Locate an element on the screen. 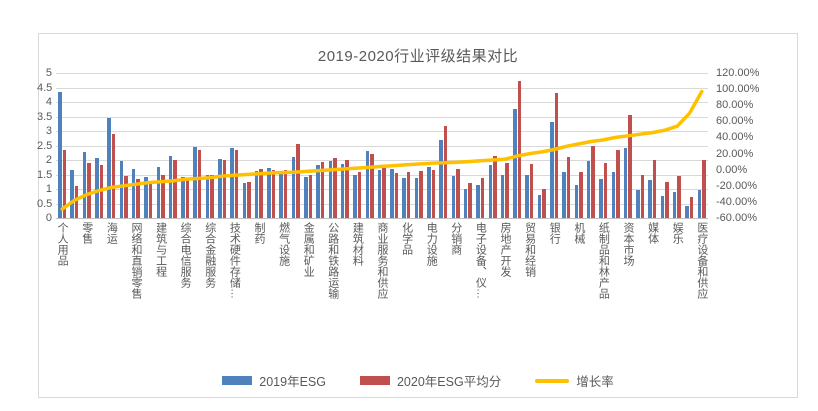  x-axis-category-label: 贸易和经销 is located at coordinates (529, 249).